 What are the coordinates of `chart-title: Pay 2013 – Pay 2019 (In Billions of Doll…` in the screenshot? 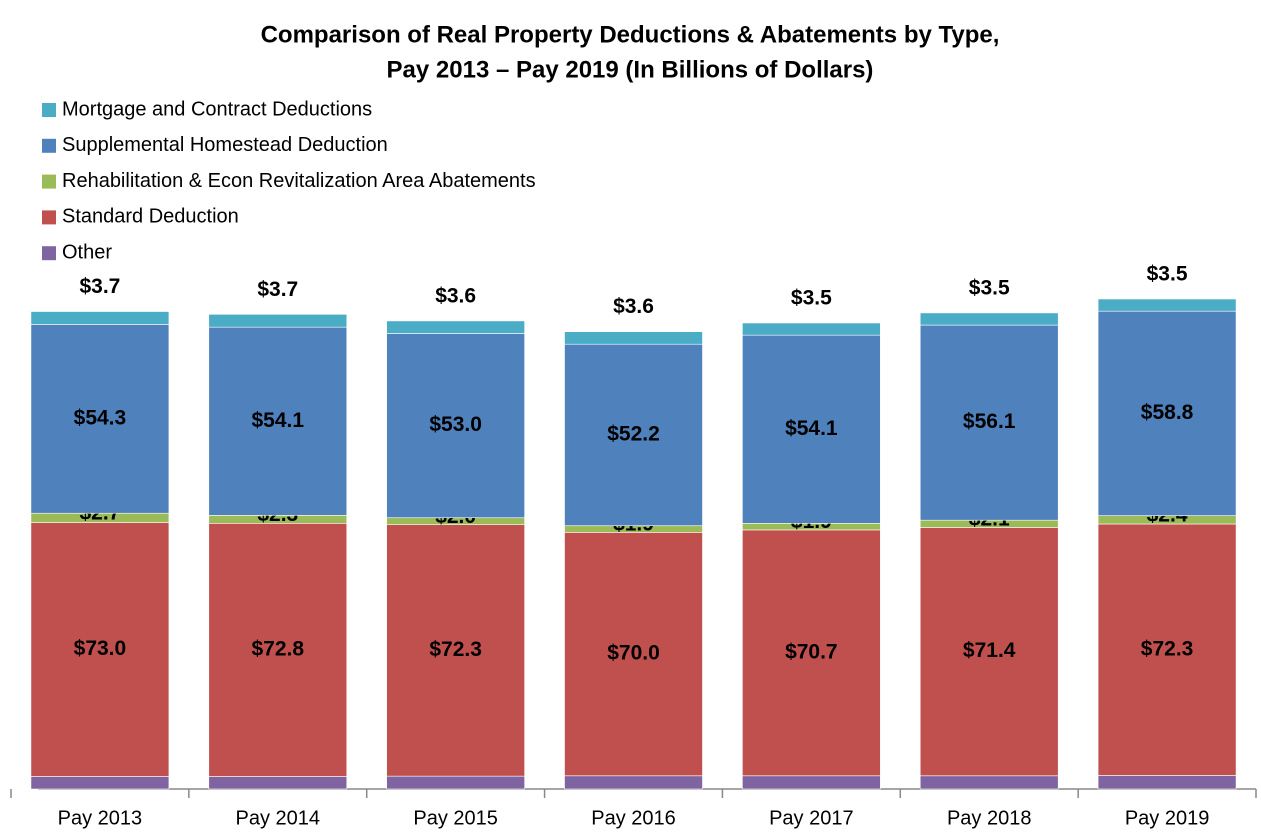 It's located at (630, 69).